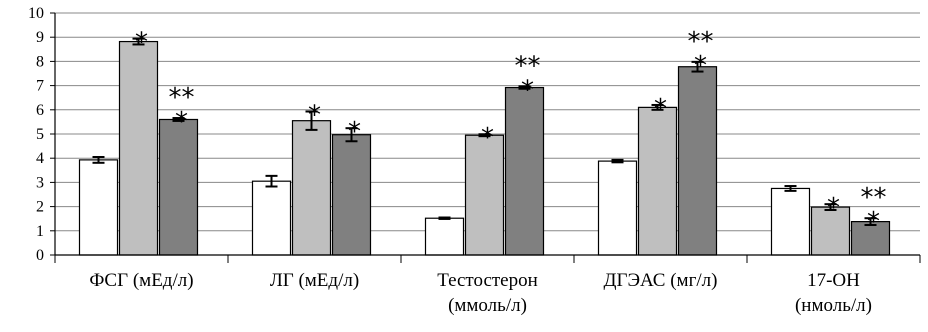  What do you see at coordinates (487, 280) in the screenshot?
I see `x-category-label: Тестостерон` at bounding box center [487, 280].